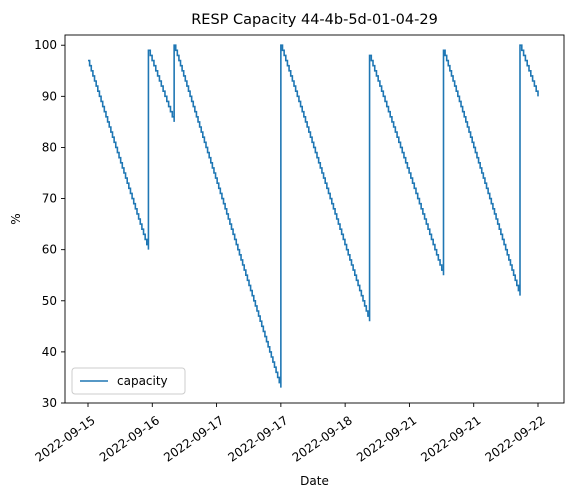 The image size is (584, 498). Describe the element at coordinates (16, 218) in the screenshot. I see `y-axis-label: %` at that location.